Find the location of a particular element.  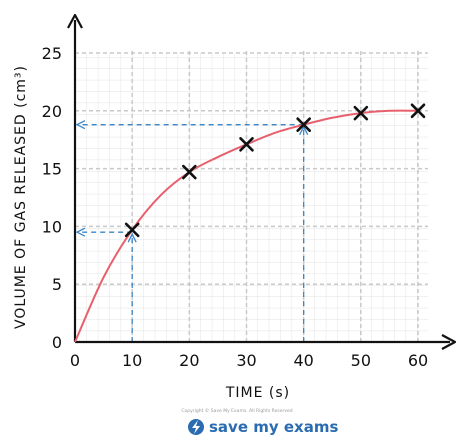

x-tick-label: 10 is located at coordinates (132, 360).